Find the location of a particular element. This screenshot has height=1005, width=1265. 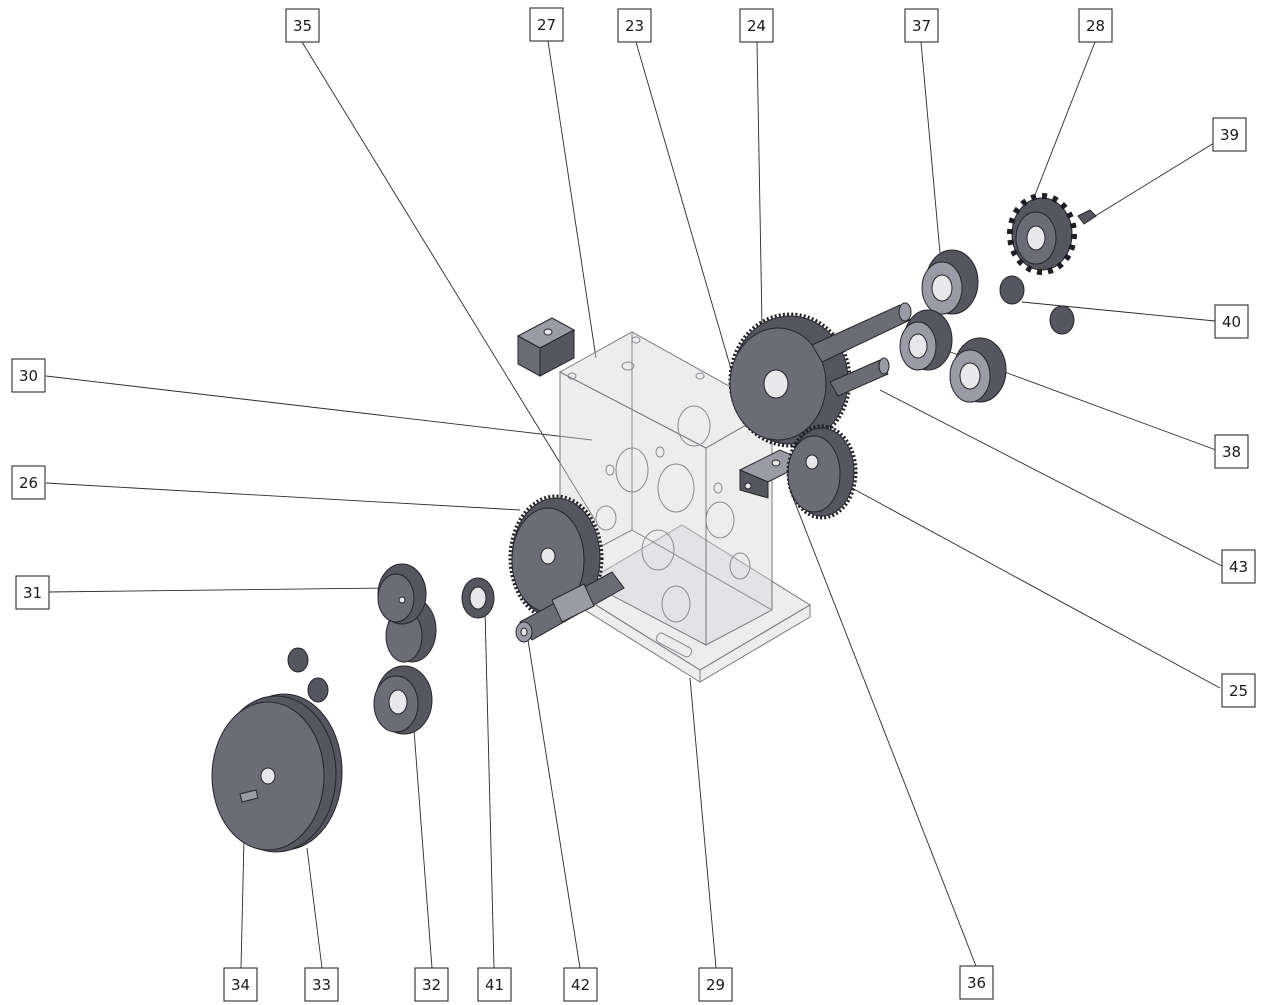

balloon-32: 32 is located at coordinates (431, 984).